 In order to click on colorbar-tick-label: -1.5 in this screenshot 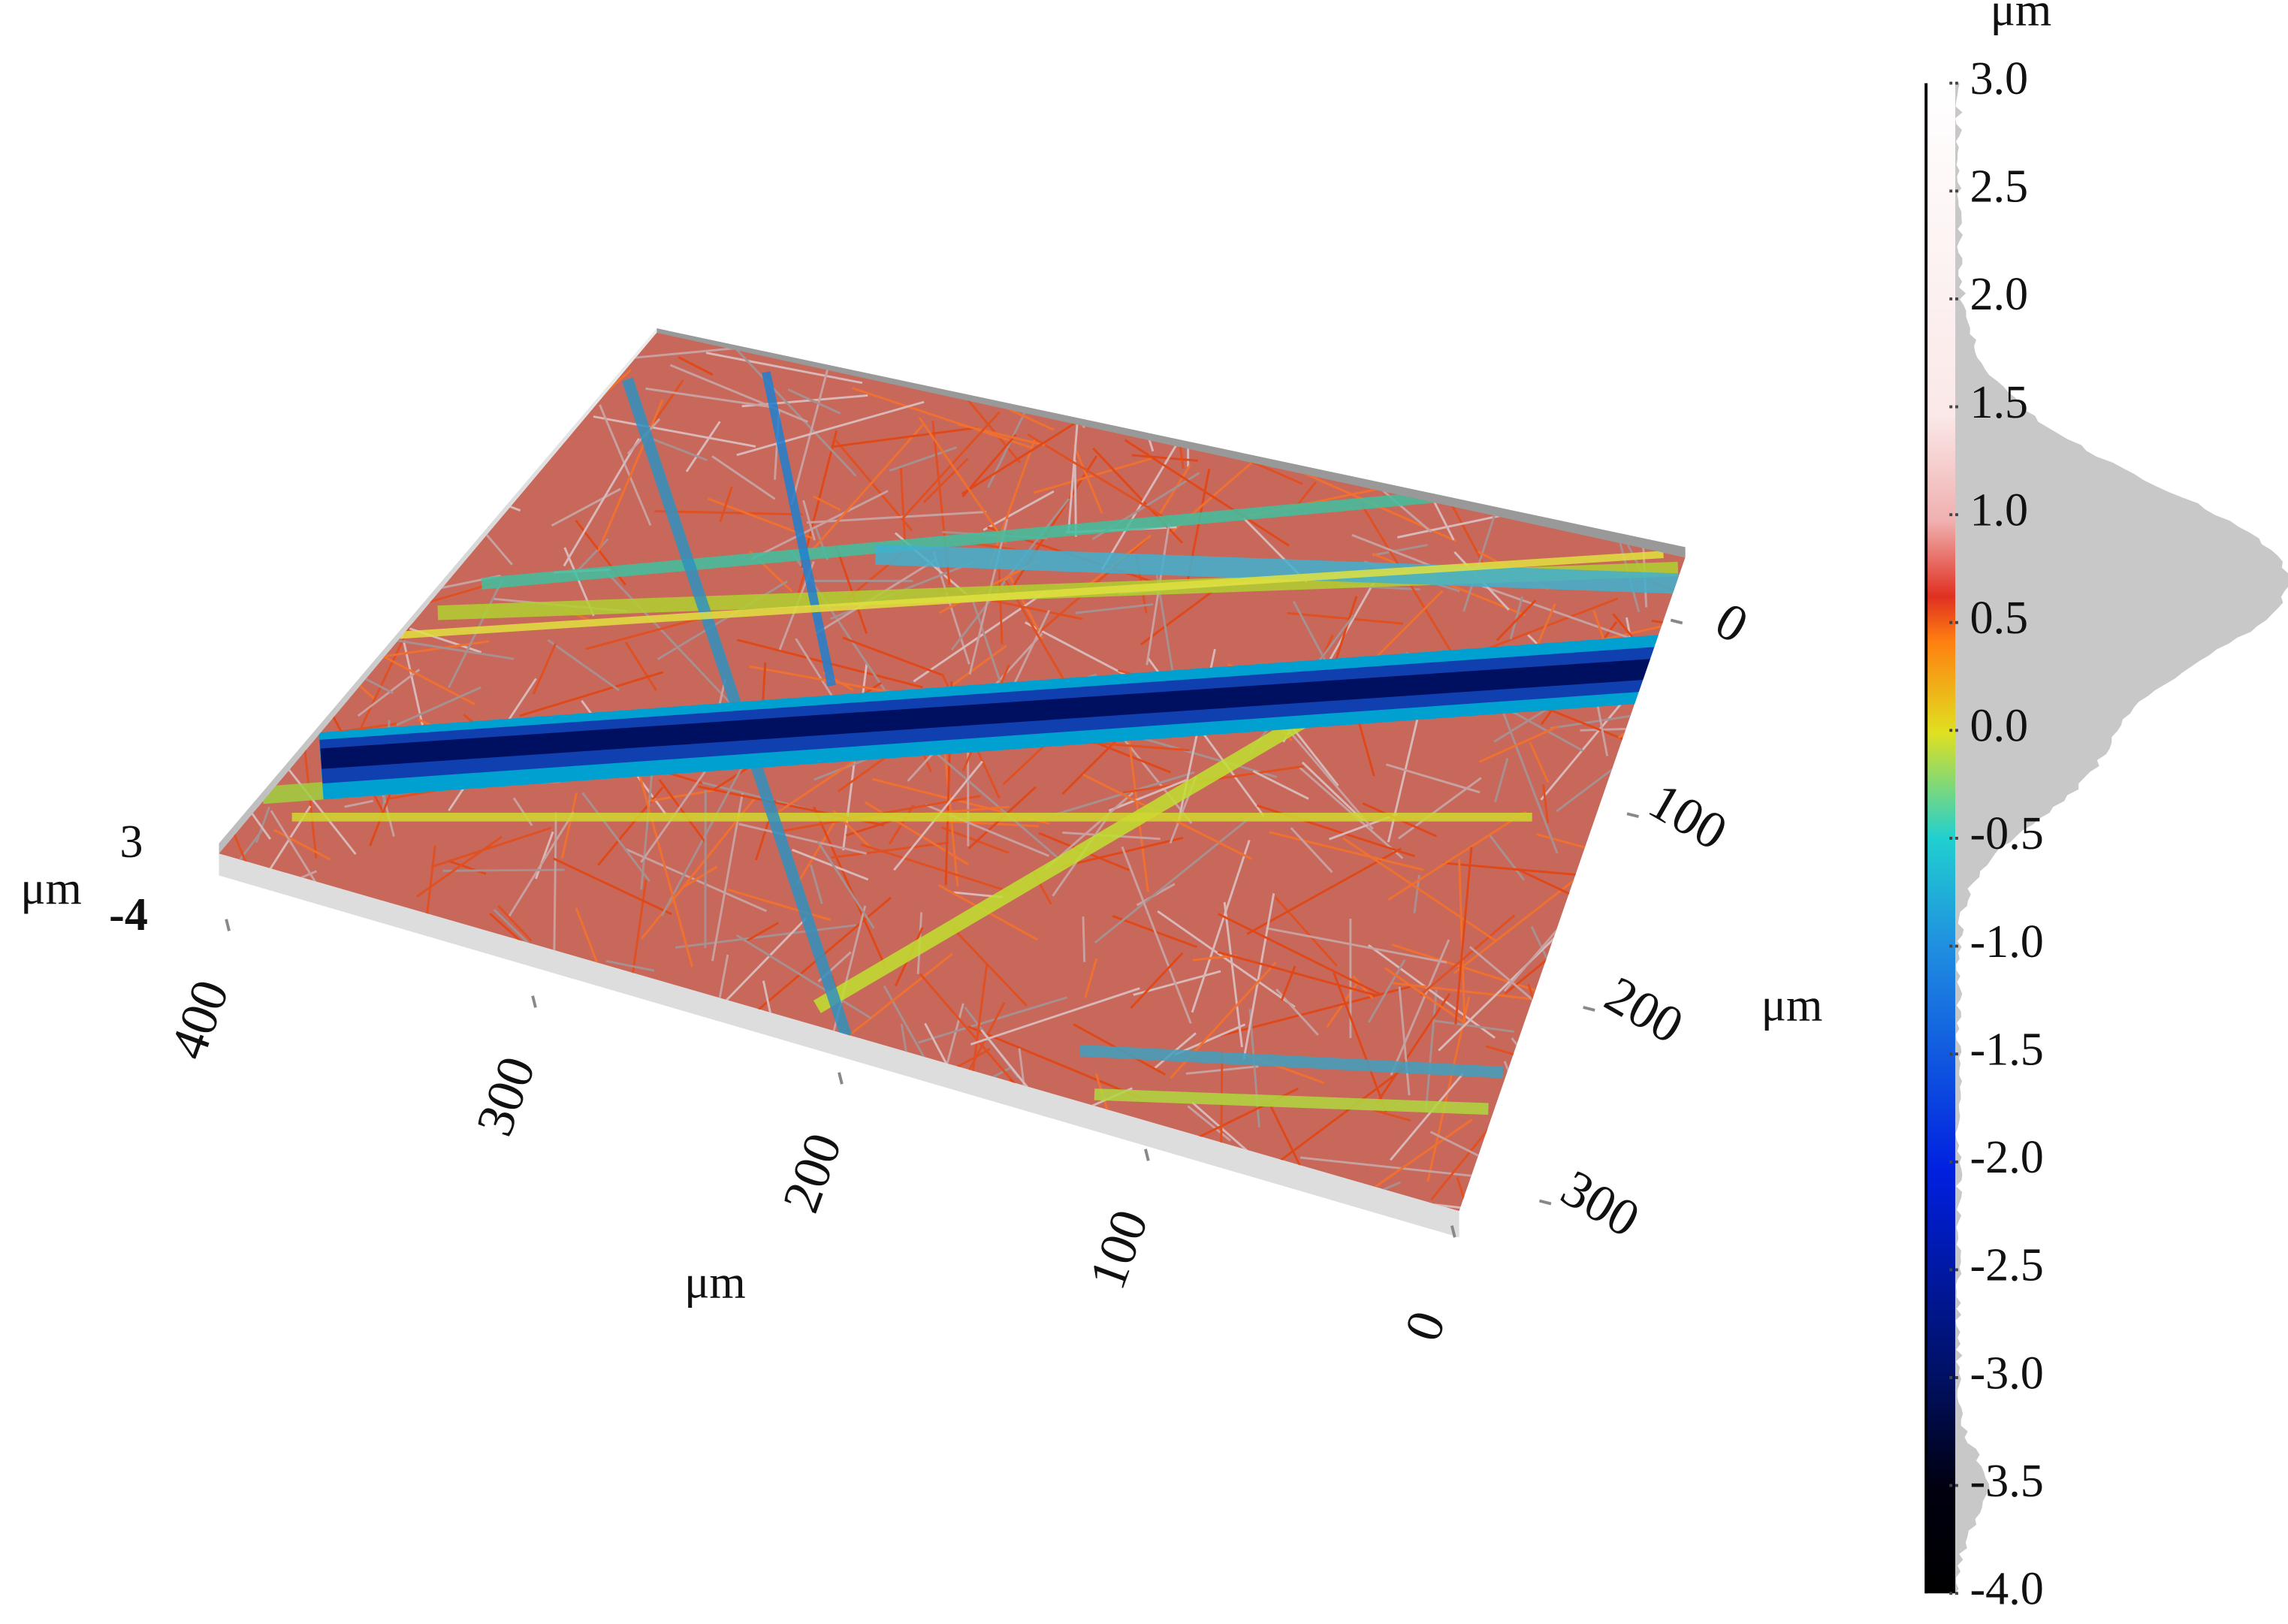, I will do `click(2006, 1049)`.